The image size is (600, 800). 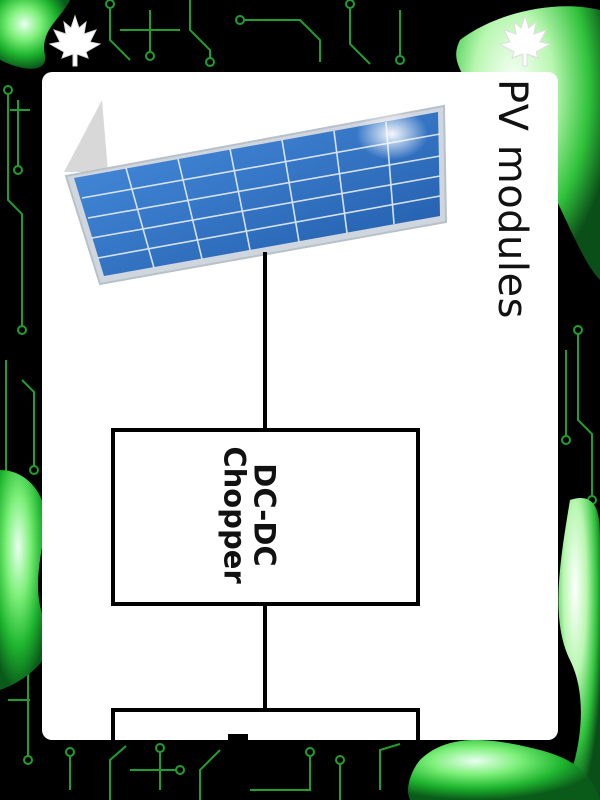 I want to click on dc-dc-chopper-label: DC-DC Chopper, so click(x=249, y=515).